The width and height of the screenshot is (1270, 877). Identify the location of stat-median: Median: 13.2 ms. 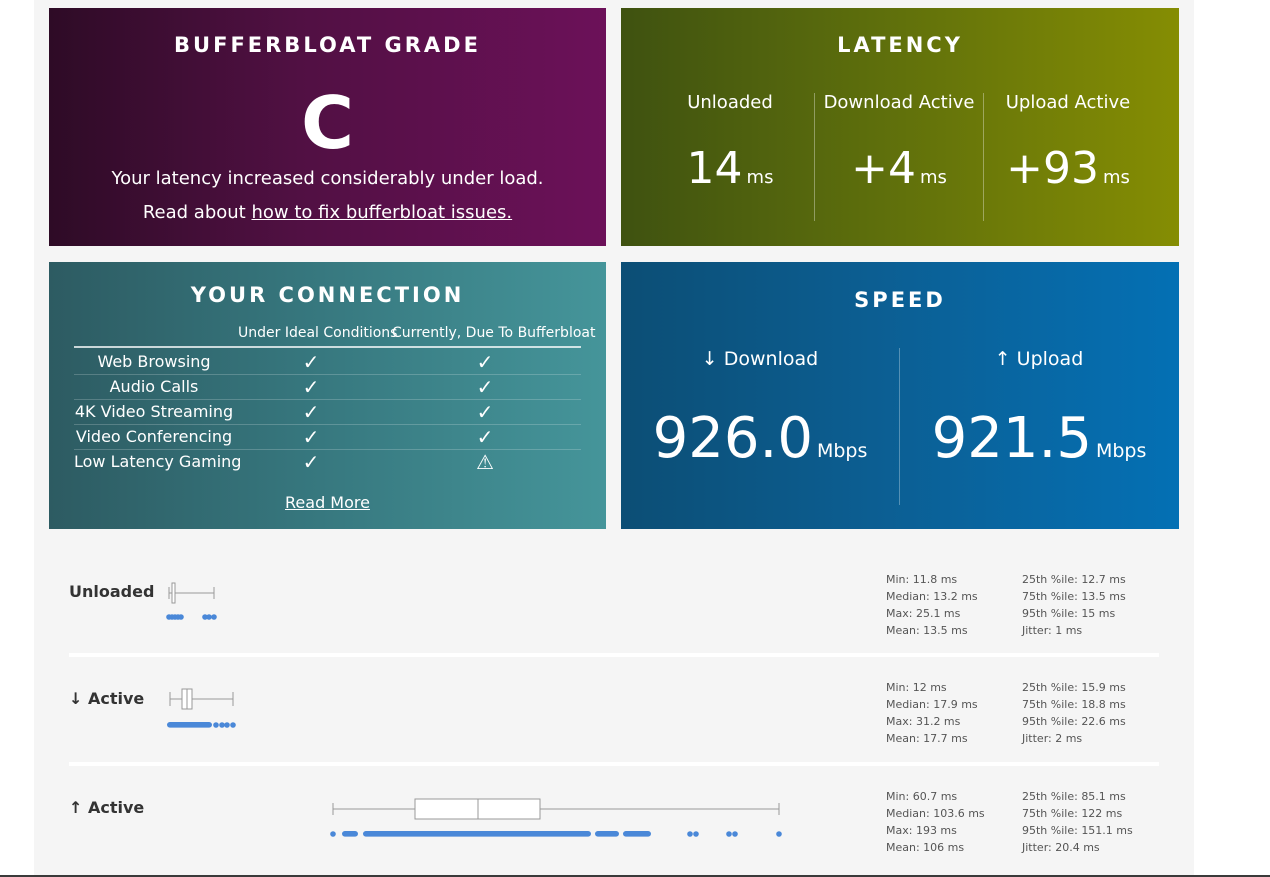
(932, 596).